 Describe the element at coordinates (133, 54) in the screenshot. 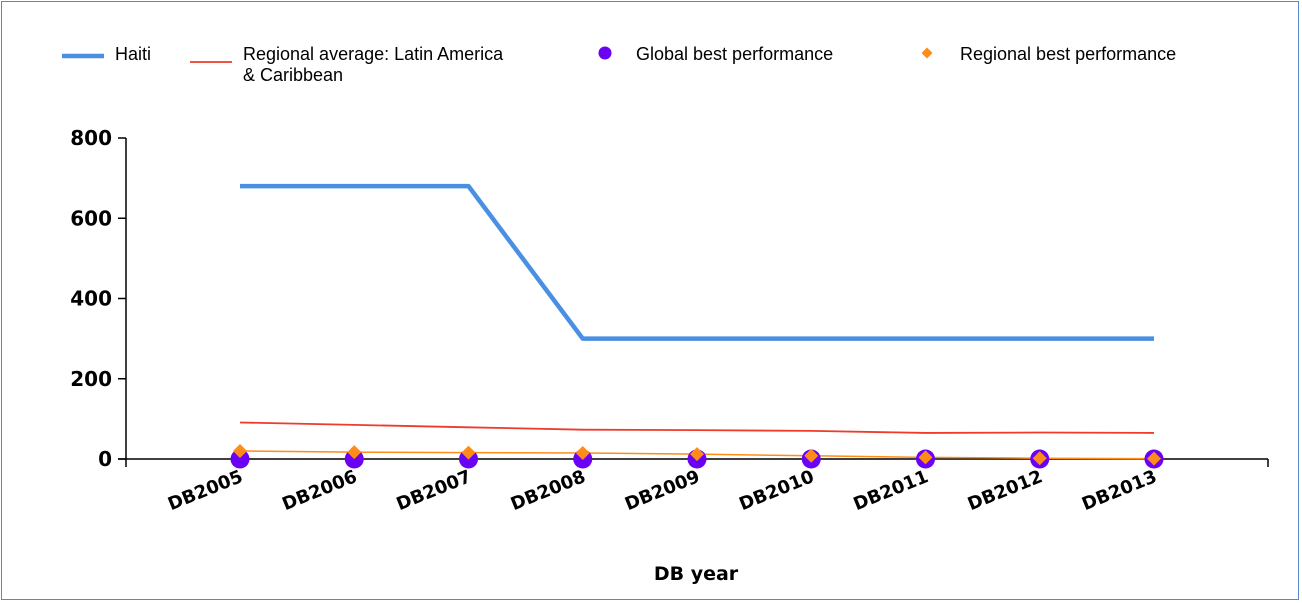

I see `legend-label: Haiti` at that location.